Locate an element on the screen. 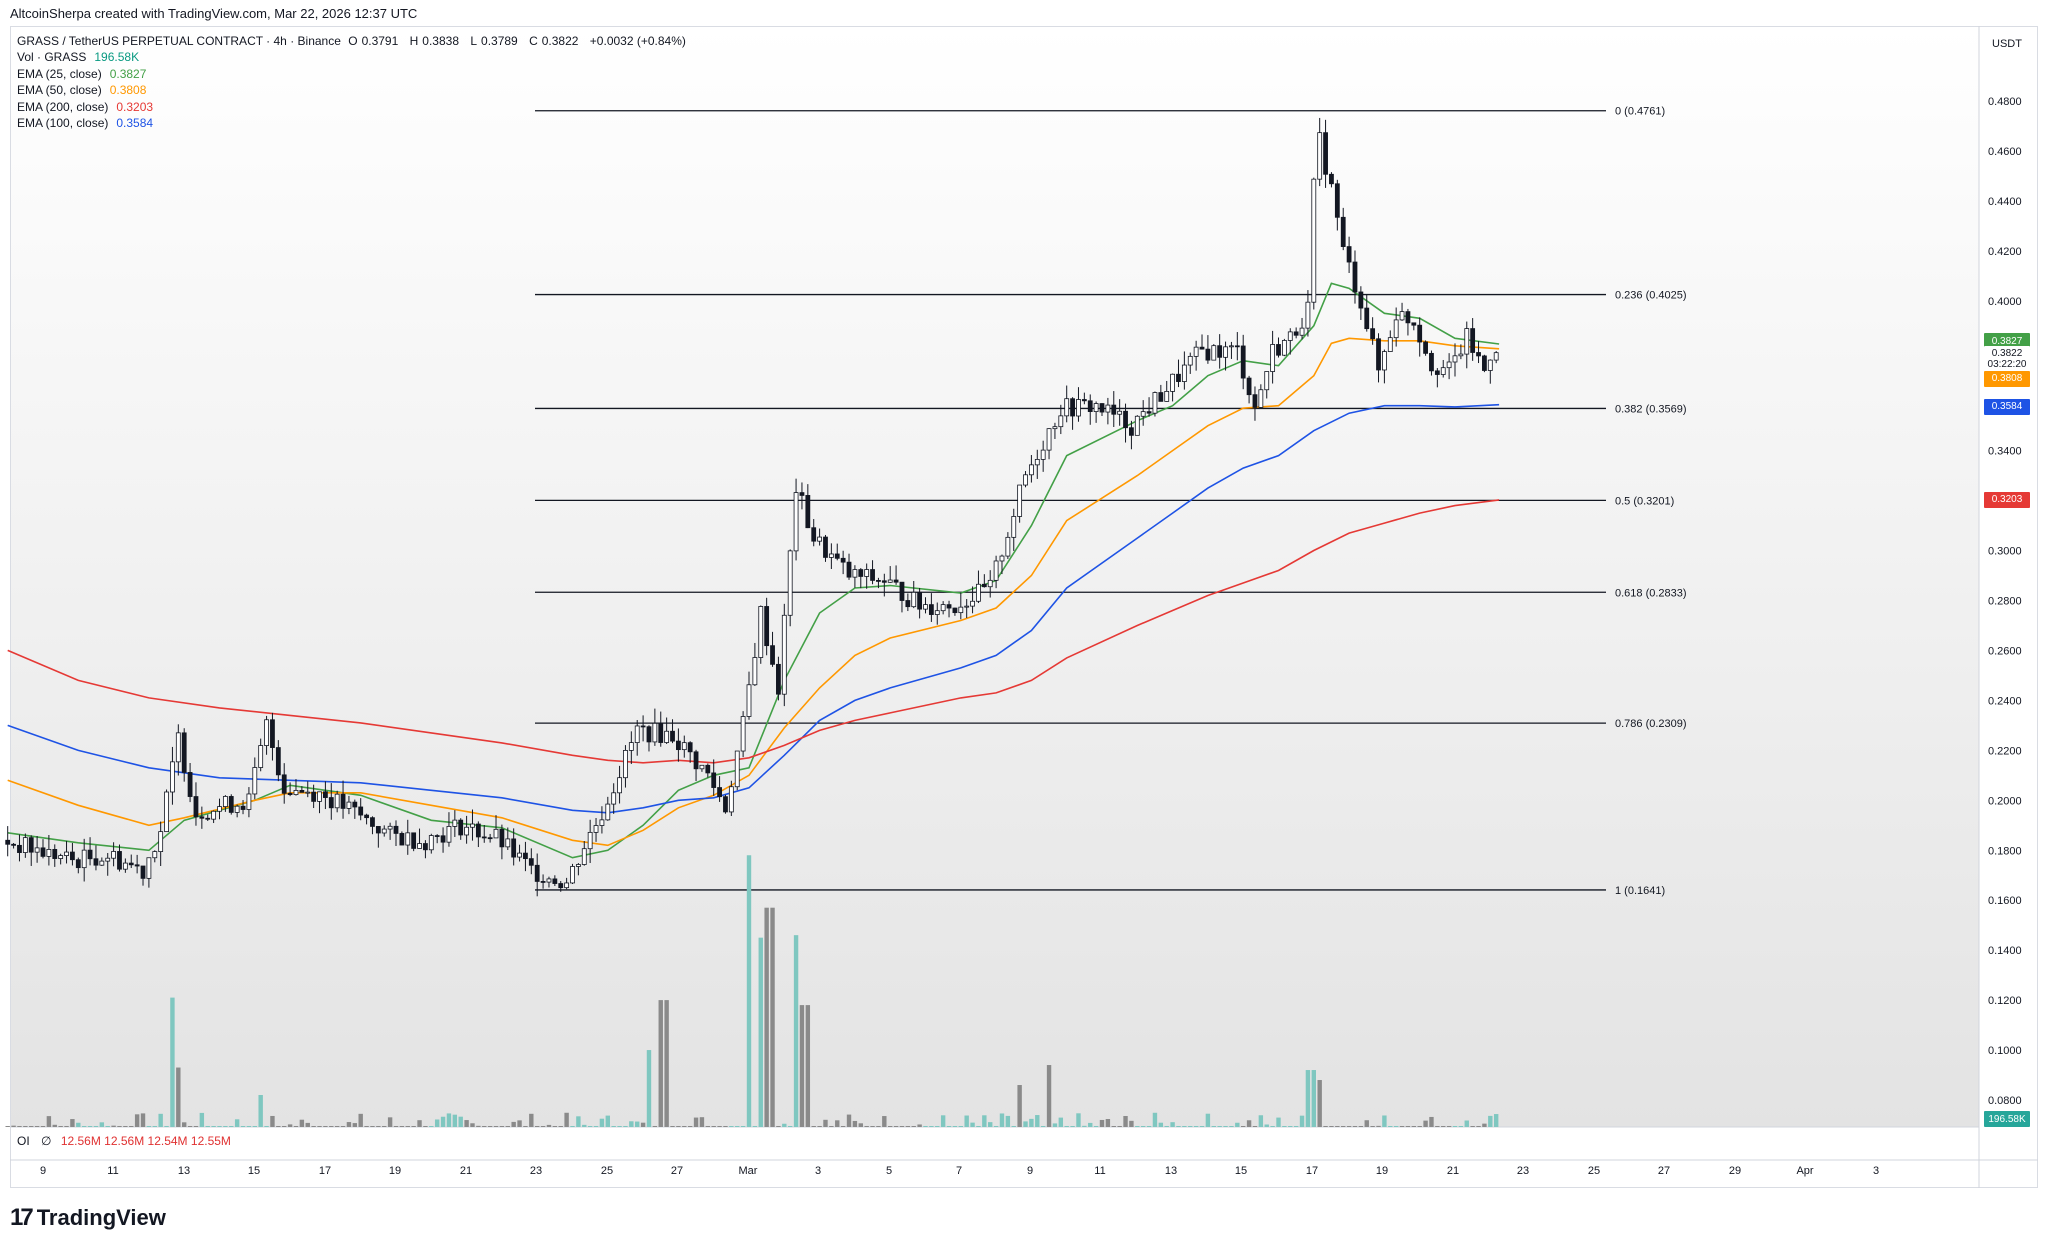 The height and width of the screenshot is (1246, 2048). tradingview-logo: 17 TradingView is located at coordinates (88, 1218).